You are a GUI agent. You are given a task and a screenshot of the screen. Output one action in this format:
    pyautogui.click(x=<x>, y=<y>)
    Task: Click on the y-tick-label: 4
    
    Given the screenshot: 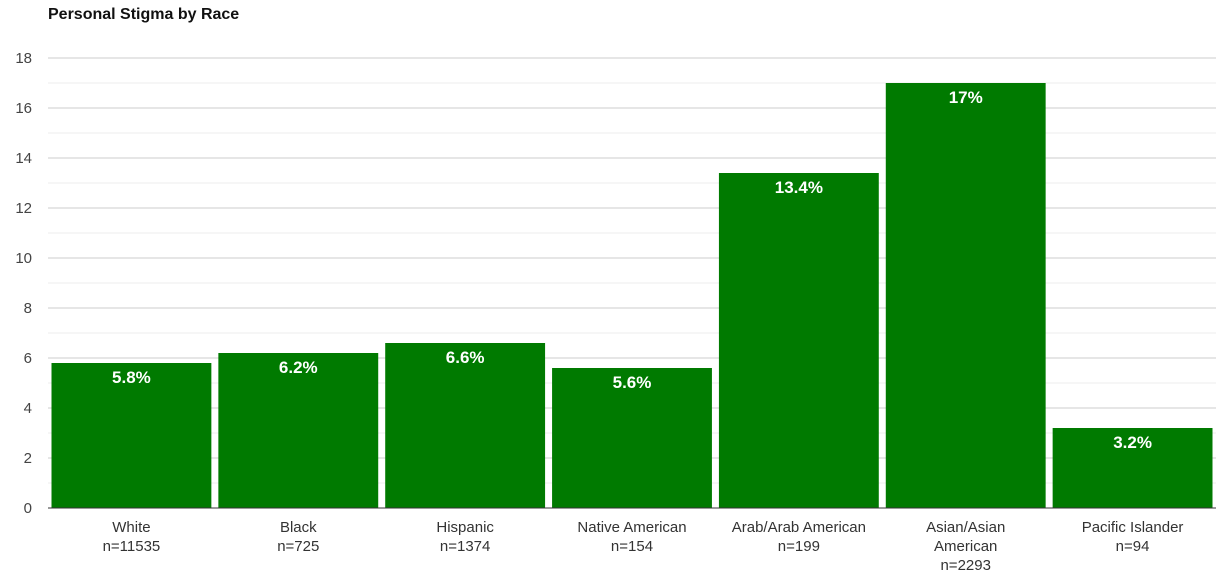 What is the action you would take?
    pyautogui.click(x=28, y=408)
    